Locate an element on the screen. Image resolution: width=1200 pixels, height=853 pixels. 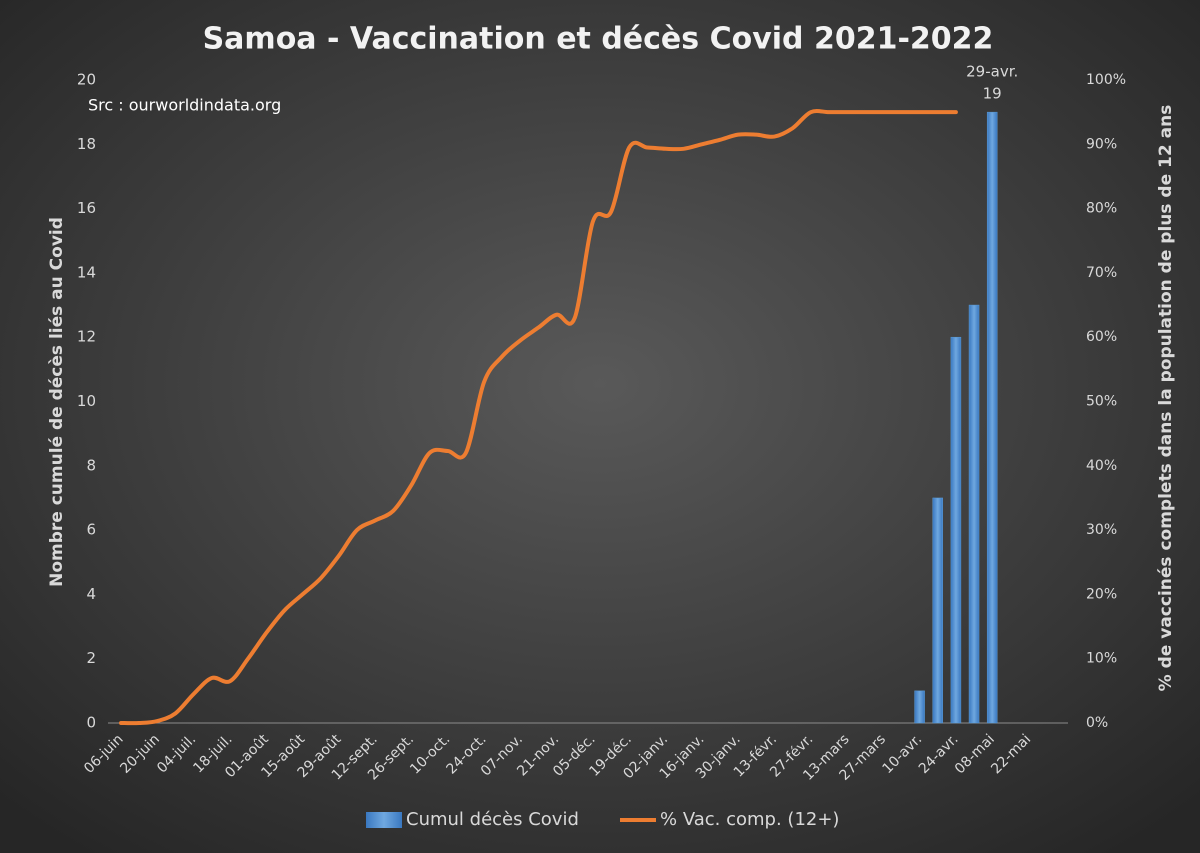
y-tick-label: 8 is located at coordinates (91, 465).